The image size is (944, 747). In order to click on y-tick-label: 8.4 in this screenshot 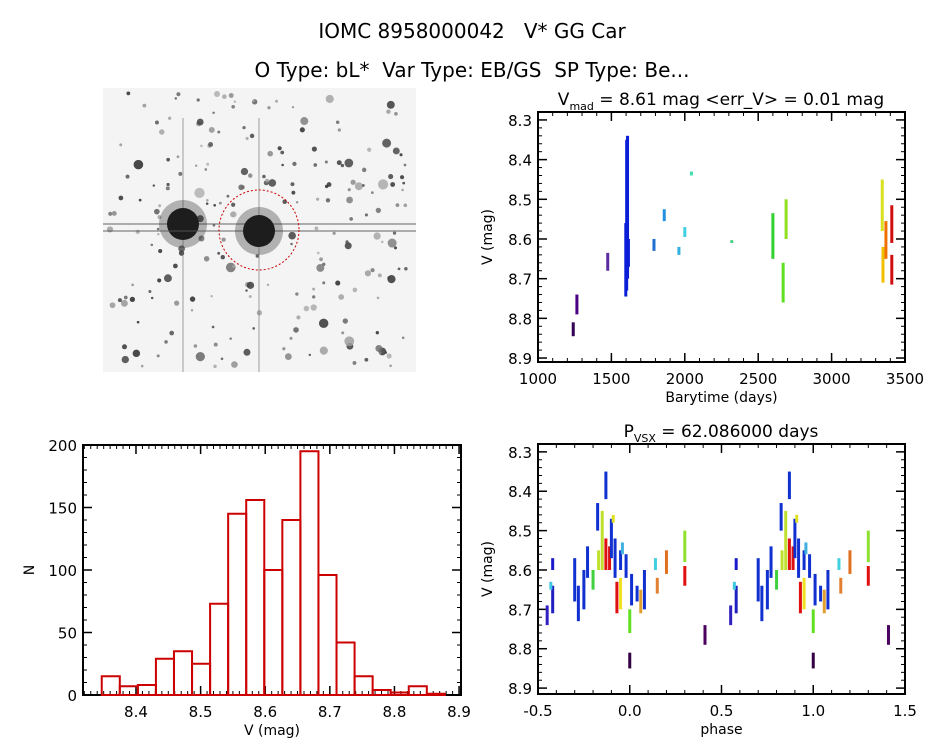, I will do `click(520, 492)`.